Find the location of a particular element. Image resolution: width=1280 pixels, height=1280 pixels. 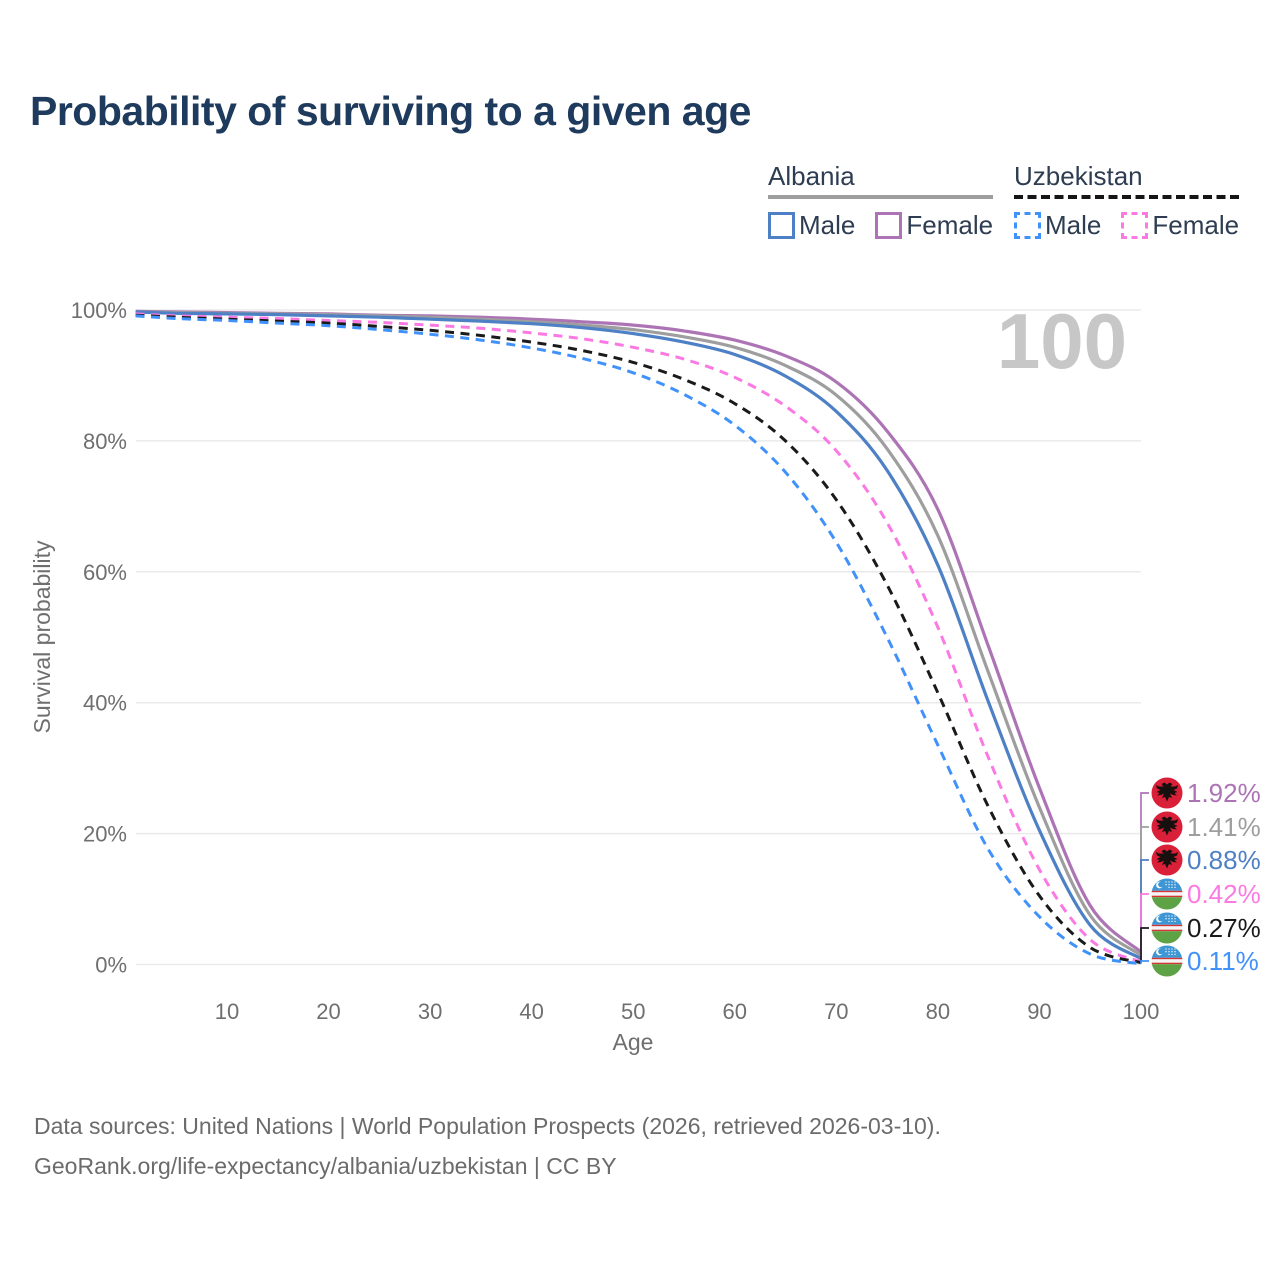

legend-group-uzbekistan: Uzbekistan Male Female is located at coordinates (1127, 201).